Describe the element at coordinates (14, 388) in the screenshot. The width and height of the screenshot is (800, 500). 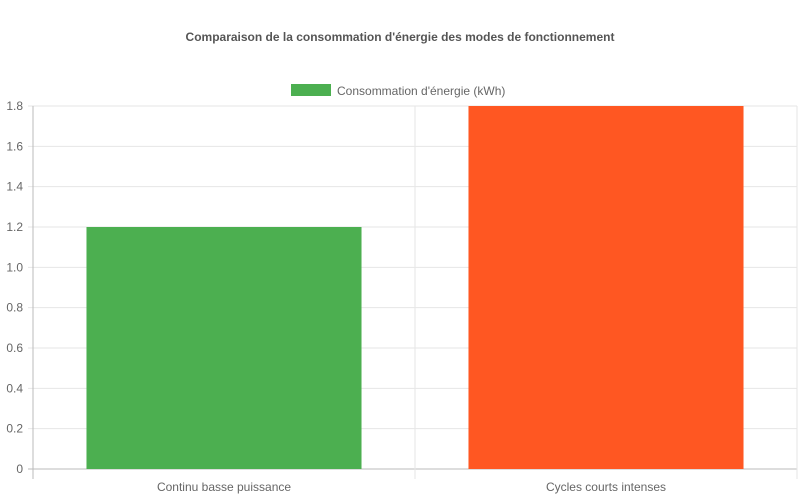
I see `y-tick-label: 0.4` at that location.